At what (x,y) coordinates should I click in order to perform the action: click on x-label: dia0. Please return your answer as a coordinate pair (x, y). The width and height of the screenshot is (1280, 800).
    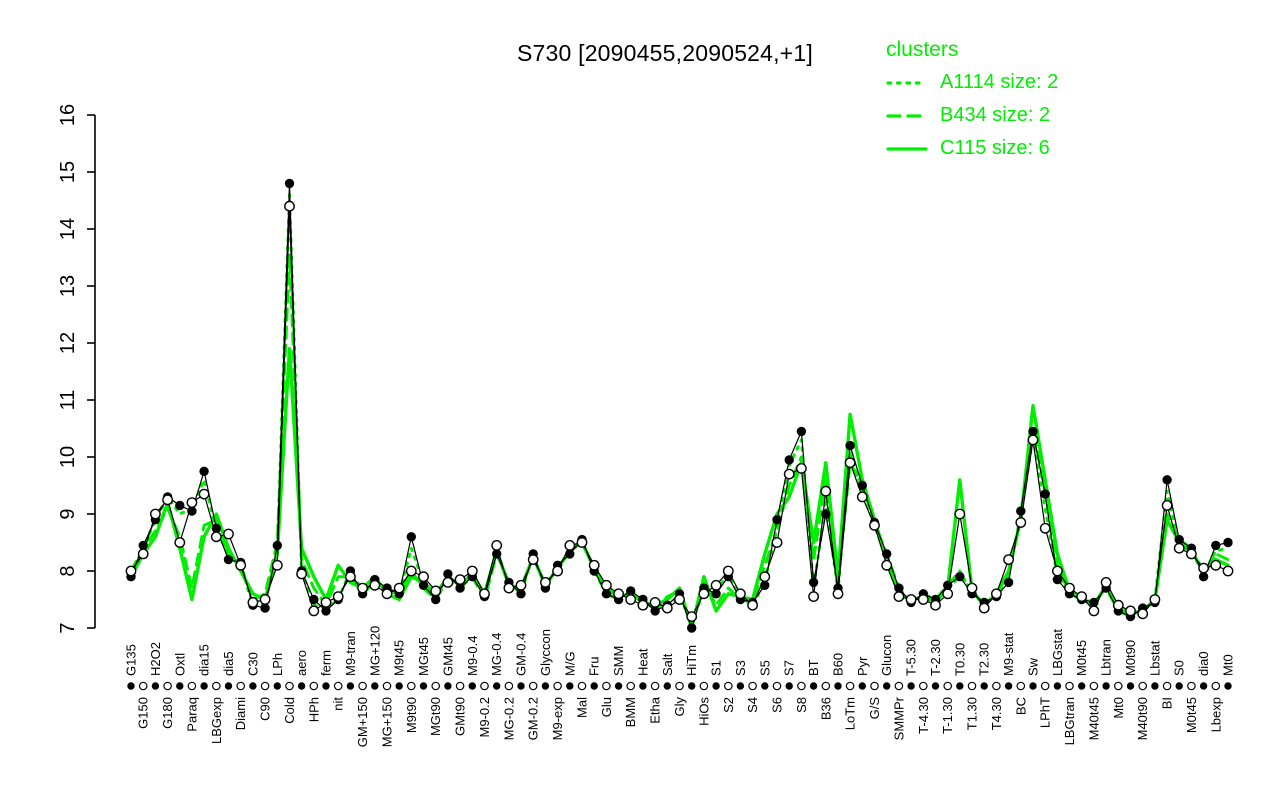
    Looking at the image, I should click on (1203, 663).